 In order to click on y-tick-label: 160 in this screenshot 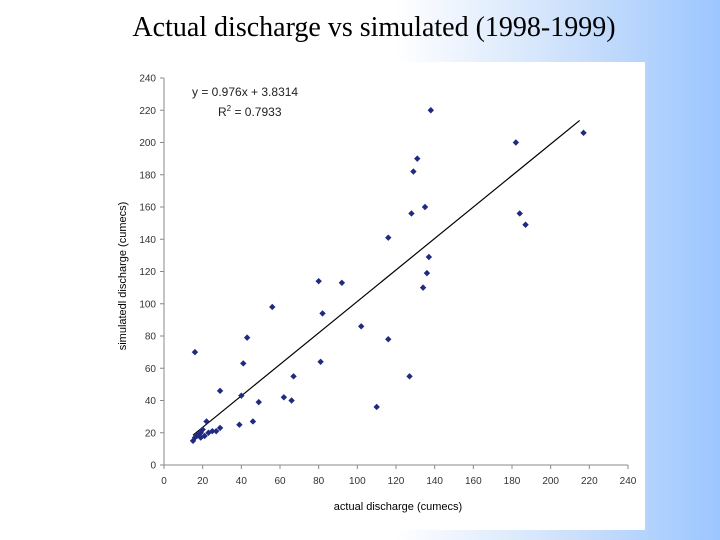, I will do `click(147, 208)`.